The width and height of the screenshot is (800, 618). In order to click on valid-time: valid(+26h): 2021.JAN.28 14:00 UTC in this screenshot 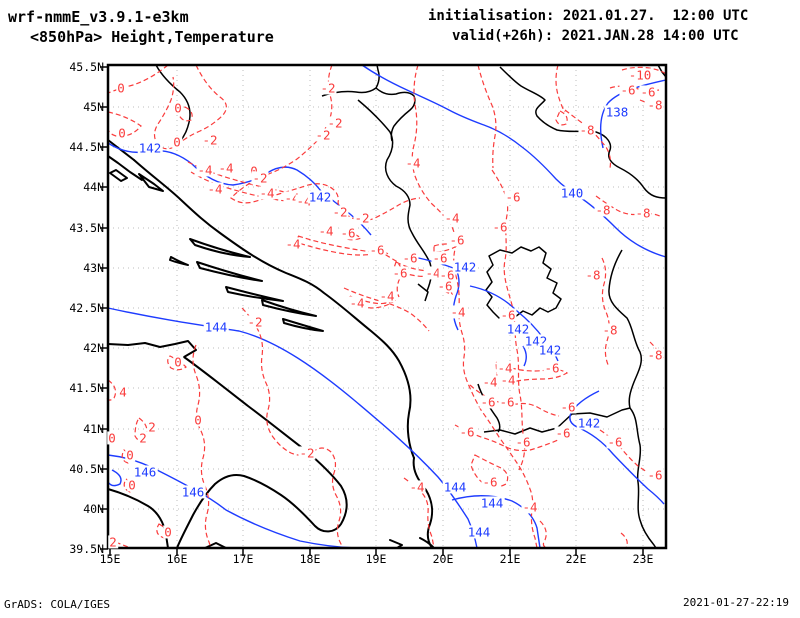, I will do `click(595, 36)`.